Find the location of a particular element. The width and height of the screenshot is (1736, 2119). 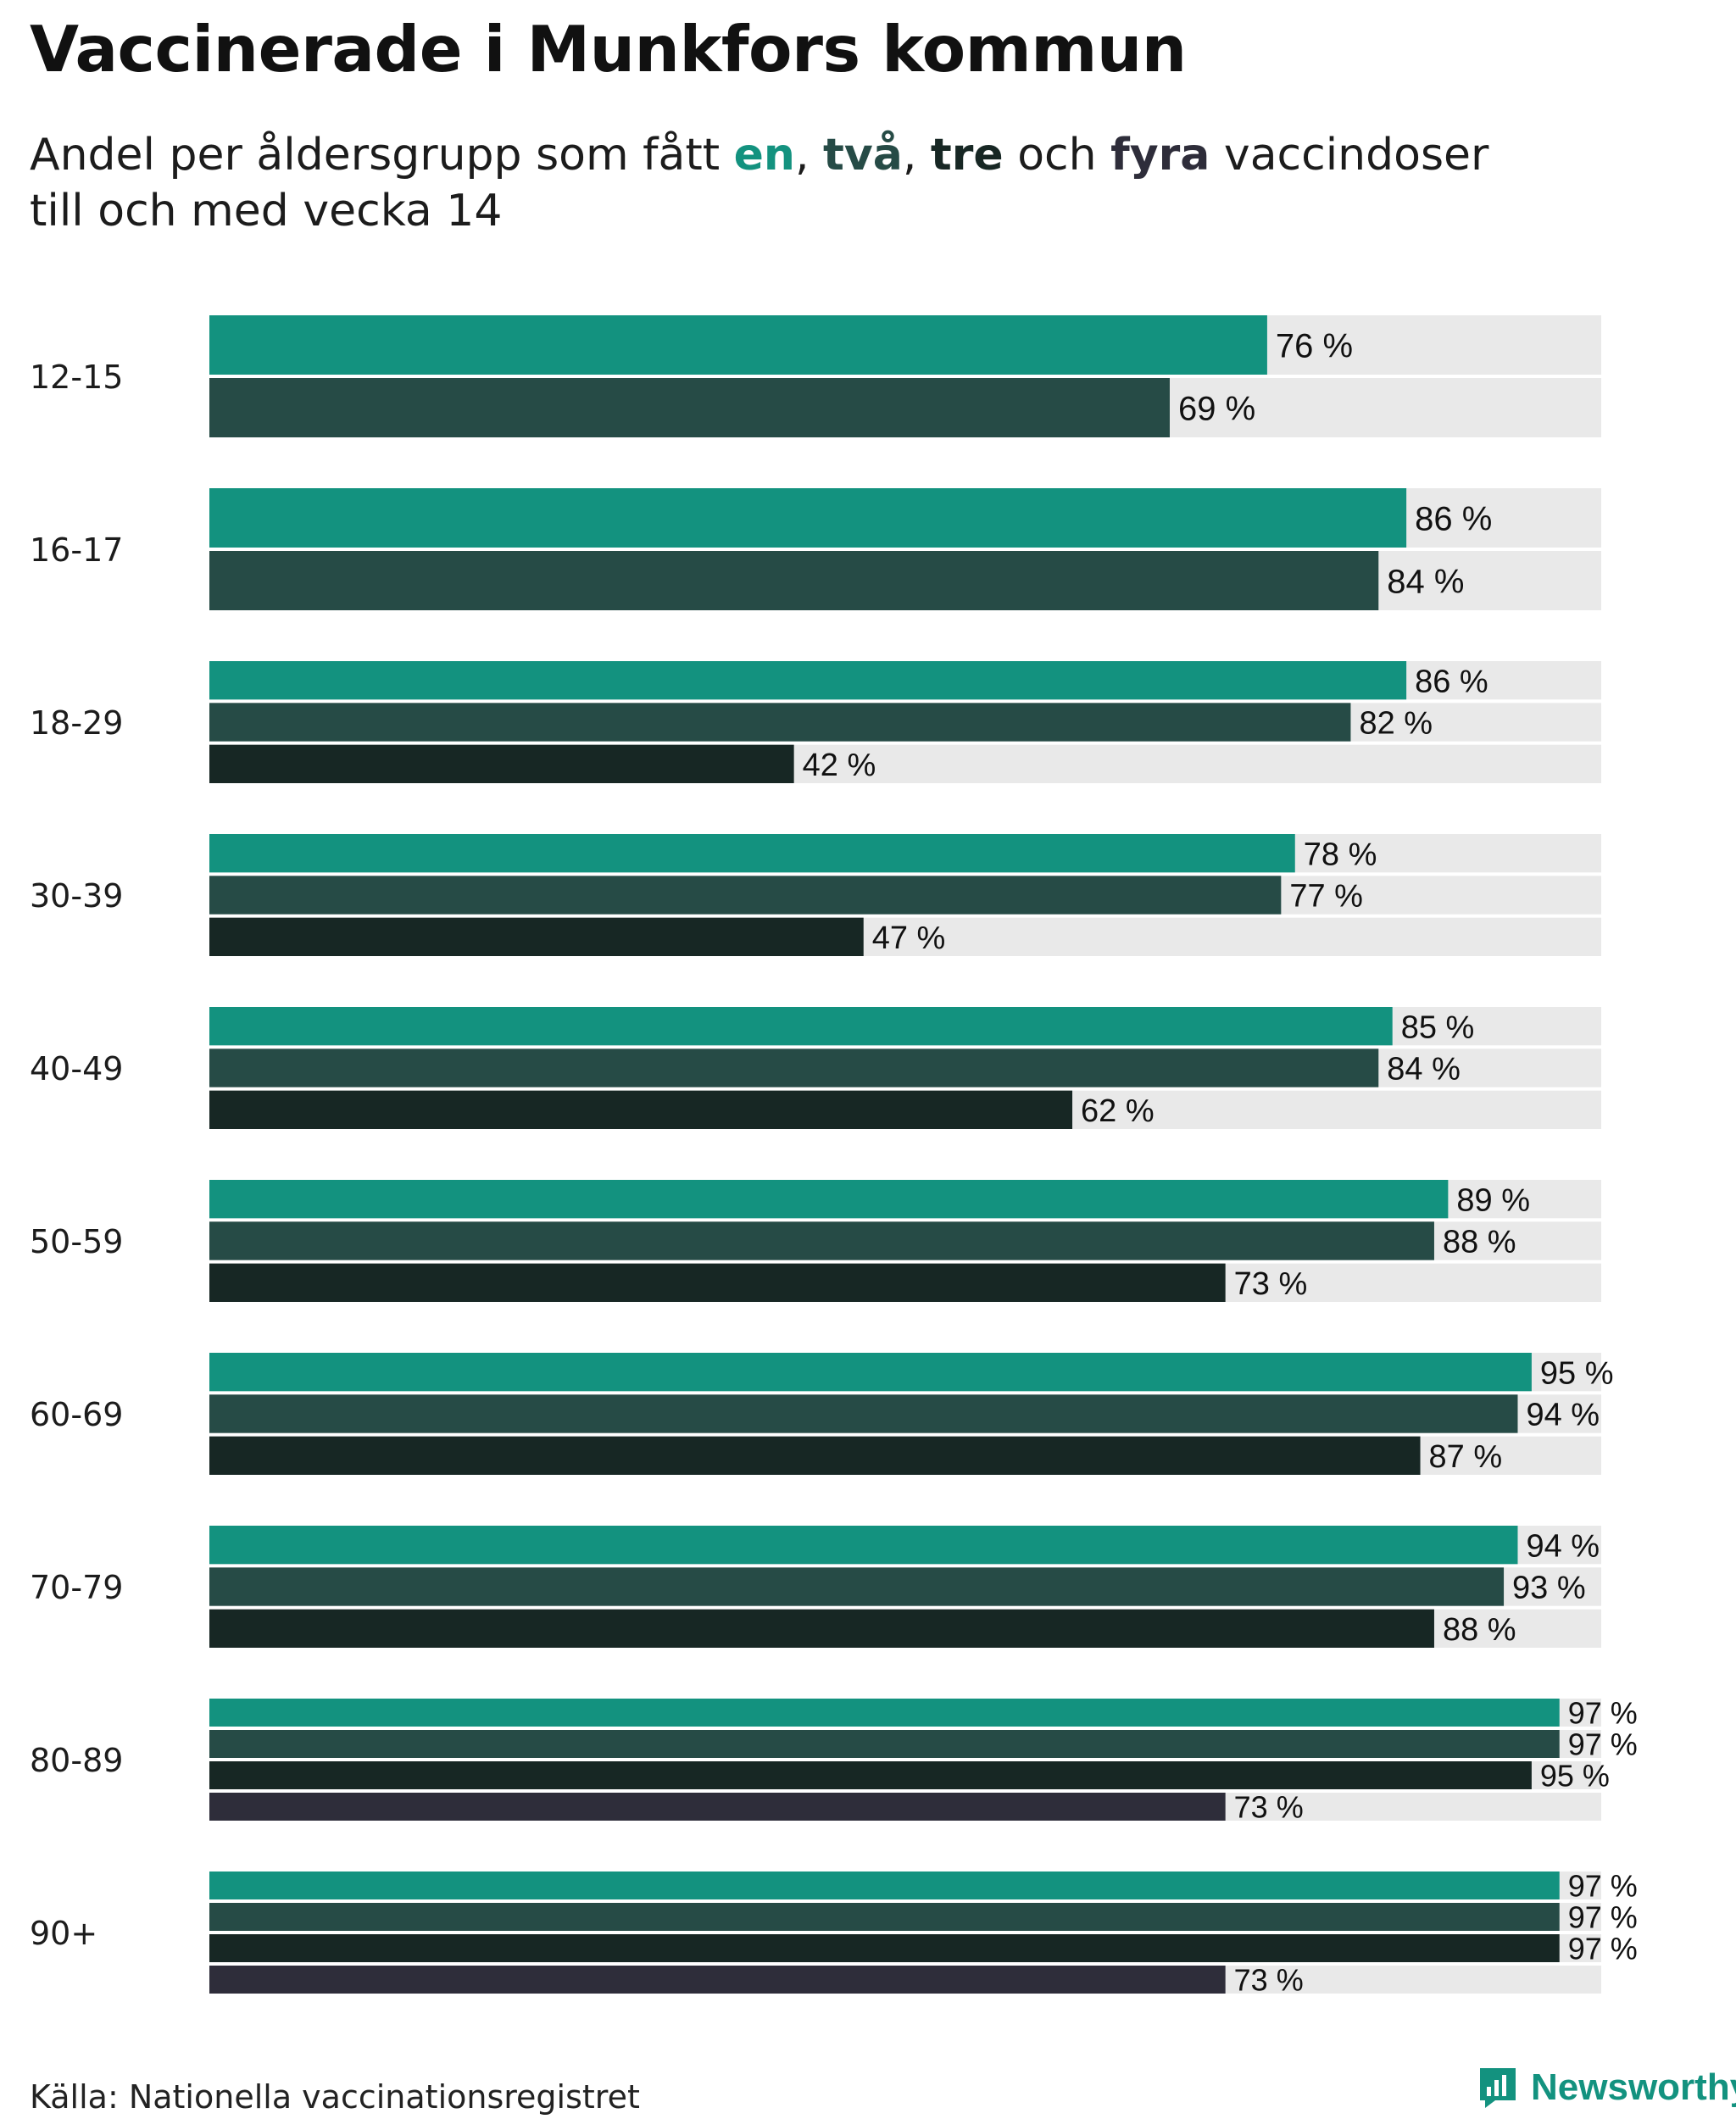

group-label: 30-39 is located at coordinates (76, 896).